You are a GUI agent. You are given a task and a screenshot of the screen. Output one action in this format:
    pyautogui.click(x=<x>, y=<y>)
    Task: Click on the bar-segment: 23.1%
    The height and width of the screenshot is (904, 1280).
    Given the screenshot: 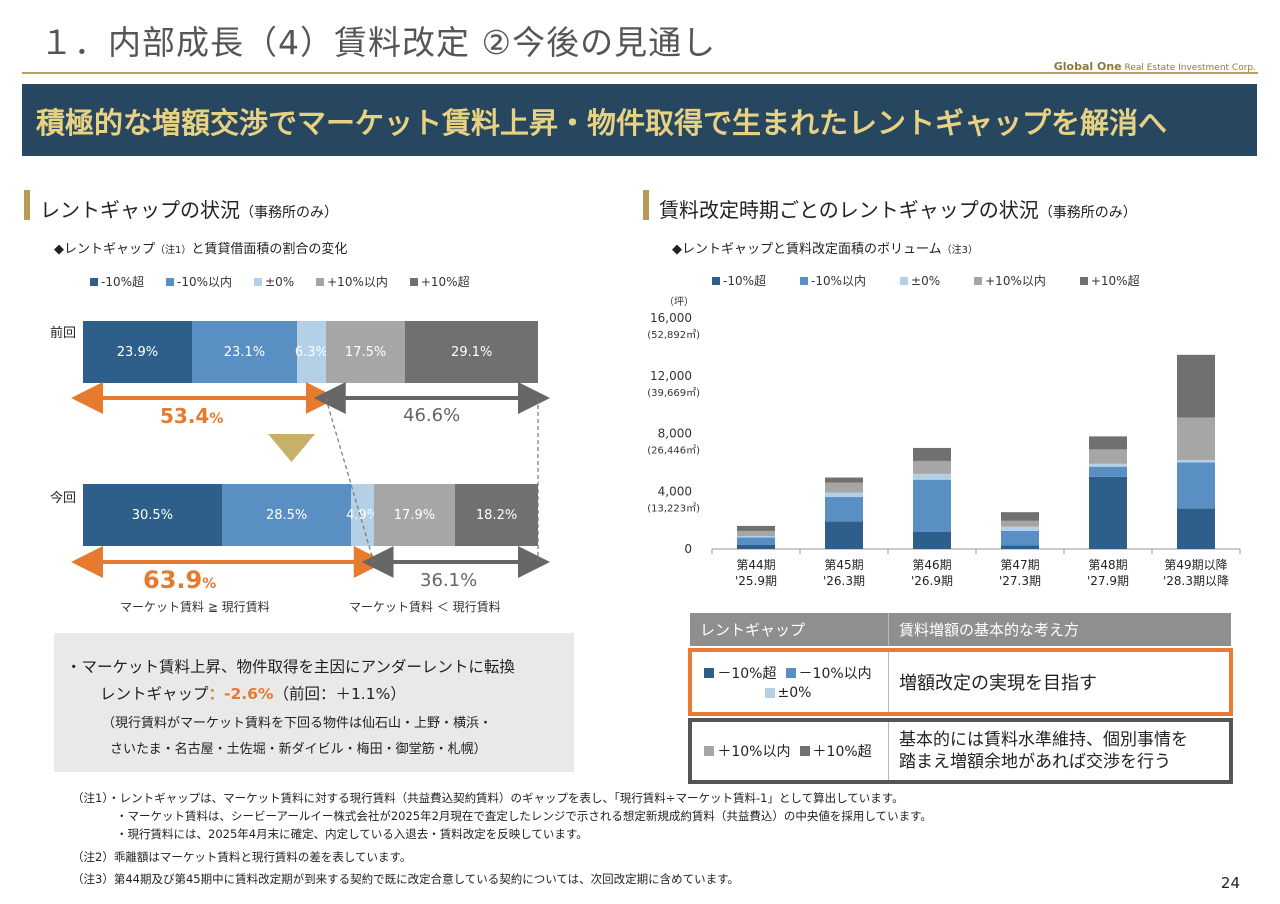 What is the action you would take?
    pyautogui.click(x=244, y=352)
    